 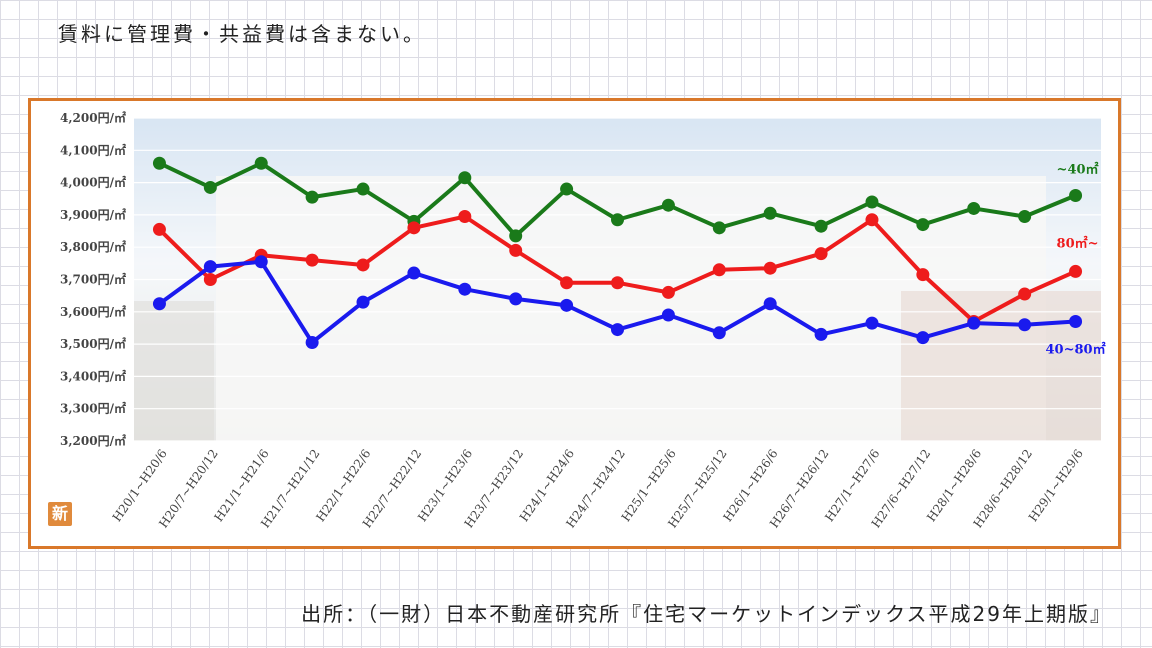 What do you see at coordinates (242, 34) in the screenshot?
I see `rent-note: 賃料に管理費・共益費は含まない。` at bounding box center [242, 34].